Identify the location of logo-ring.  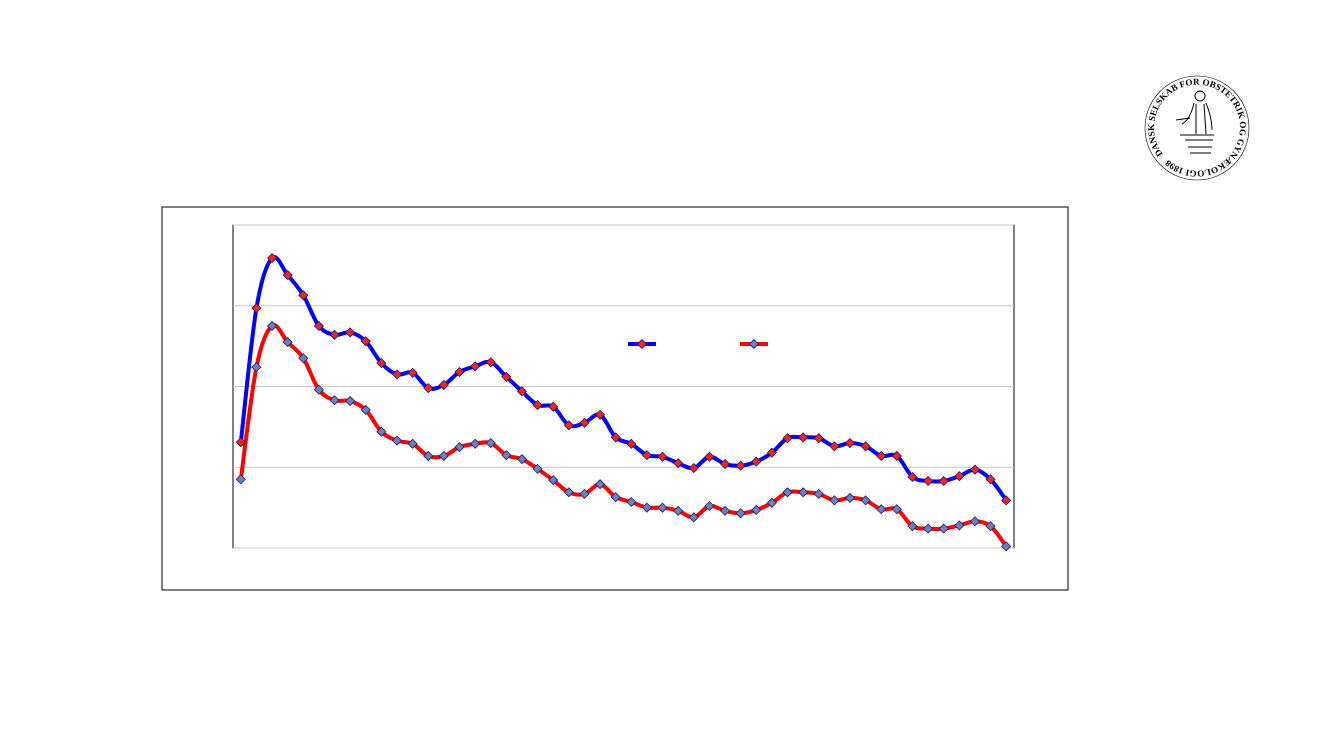
(1197, 128).